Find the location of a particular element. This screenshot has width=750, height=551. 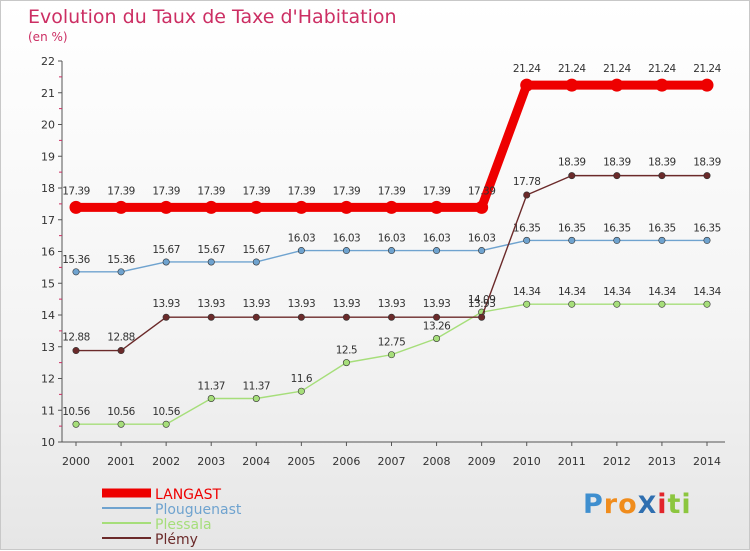

y-tick-label: 11 is located at coordinates (48, 410).